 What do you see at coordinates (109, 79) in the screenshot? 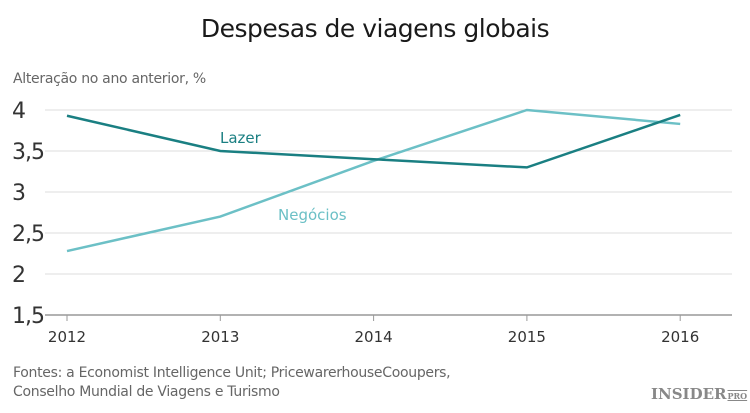
I see `y-axis-label: Alteração no ano anterior, %` at bounding box center [109, 79].